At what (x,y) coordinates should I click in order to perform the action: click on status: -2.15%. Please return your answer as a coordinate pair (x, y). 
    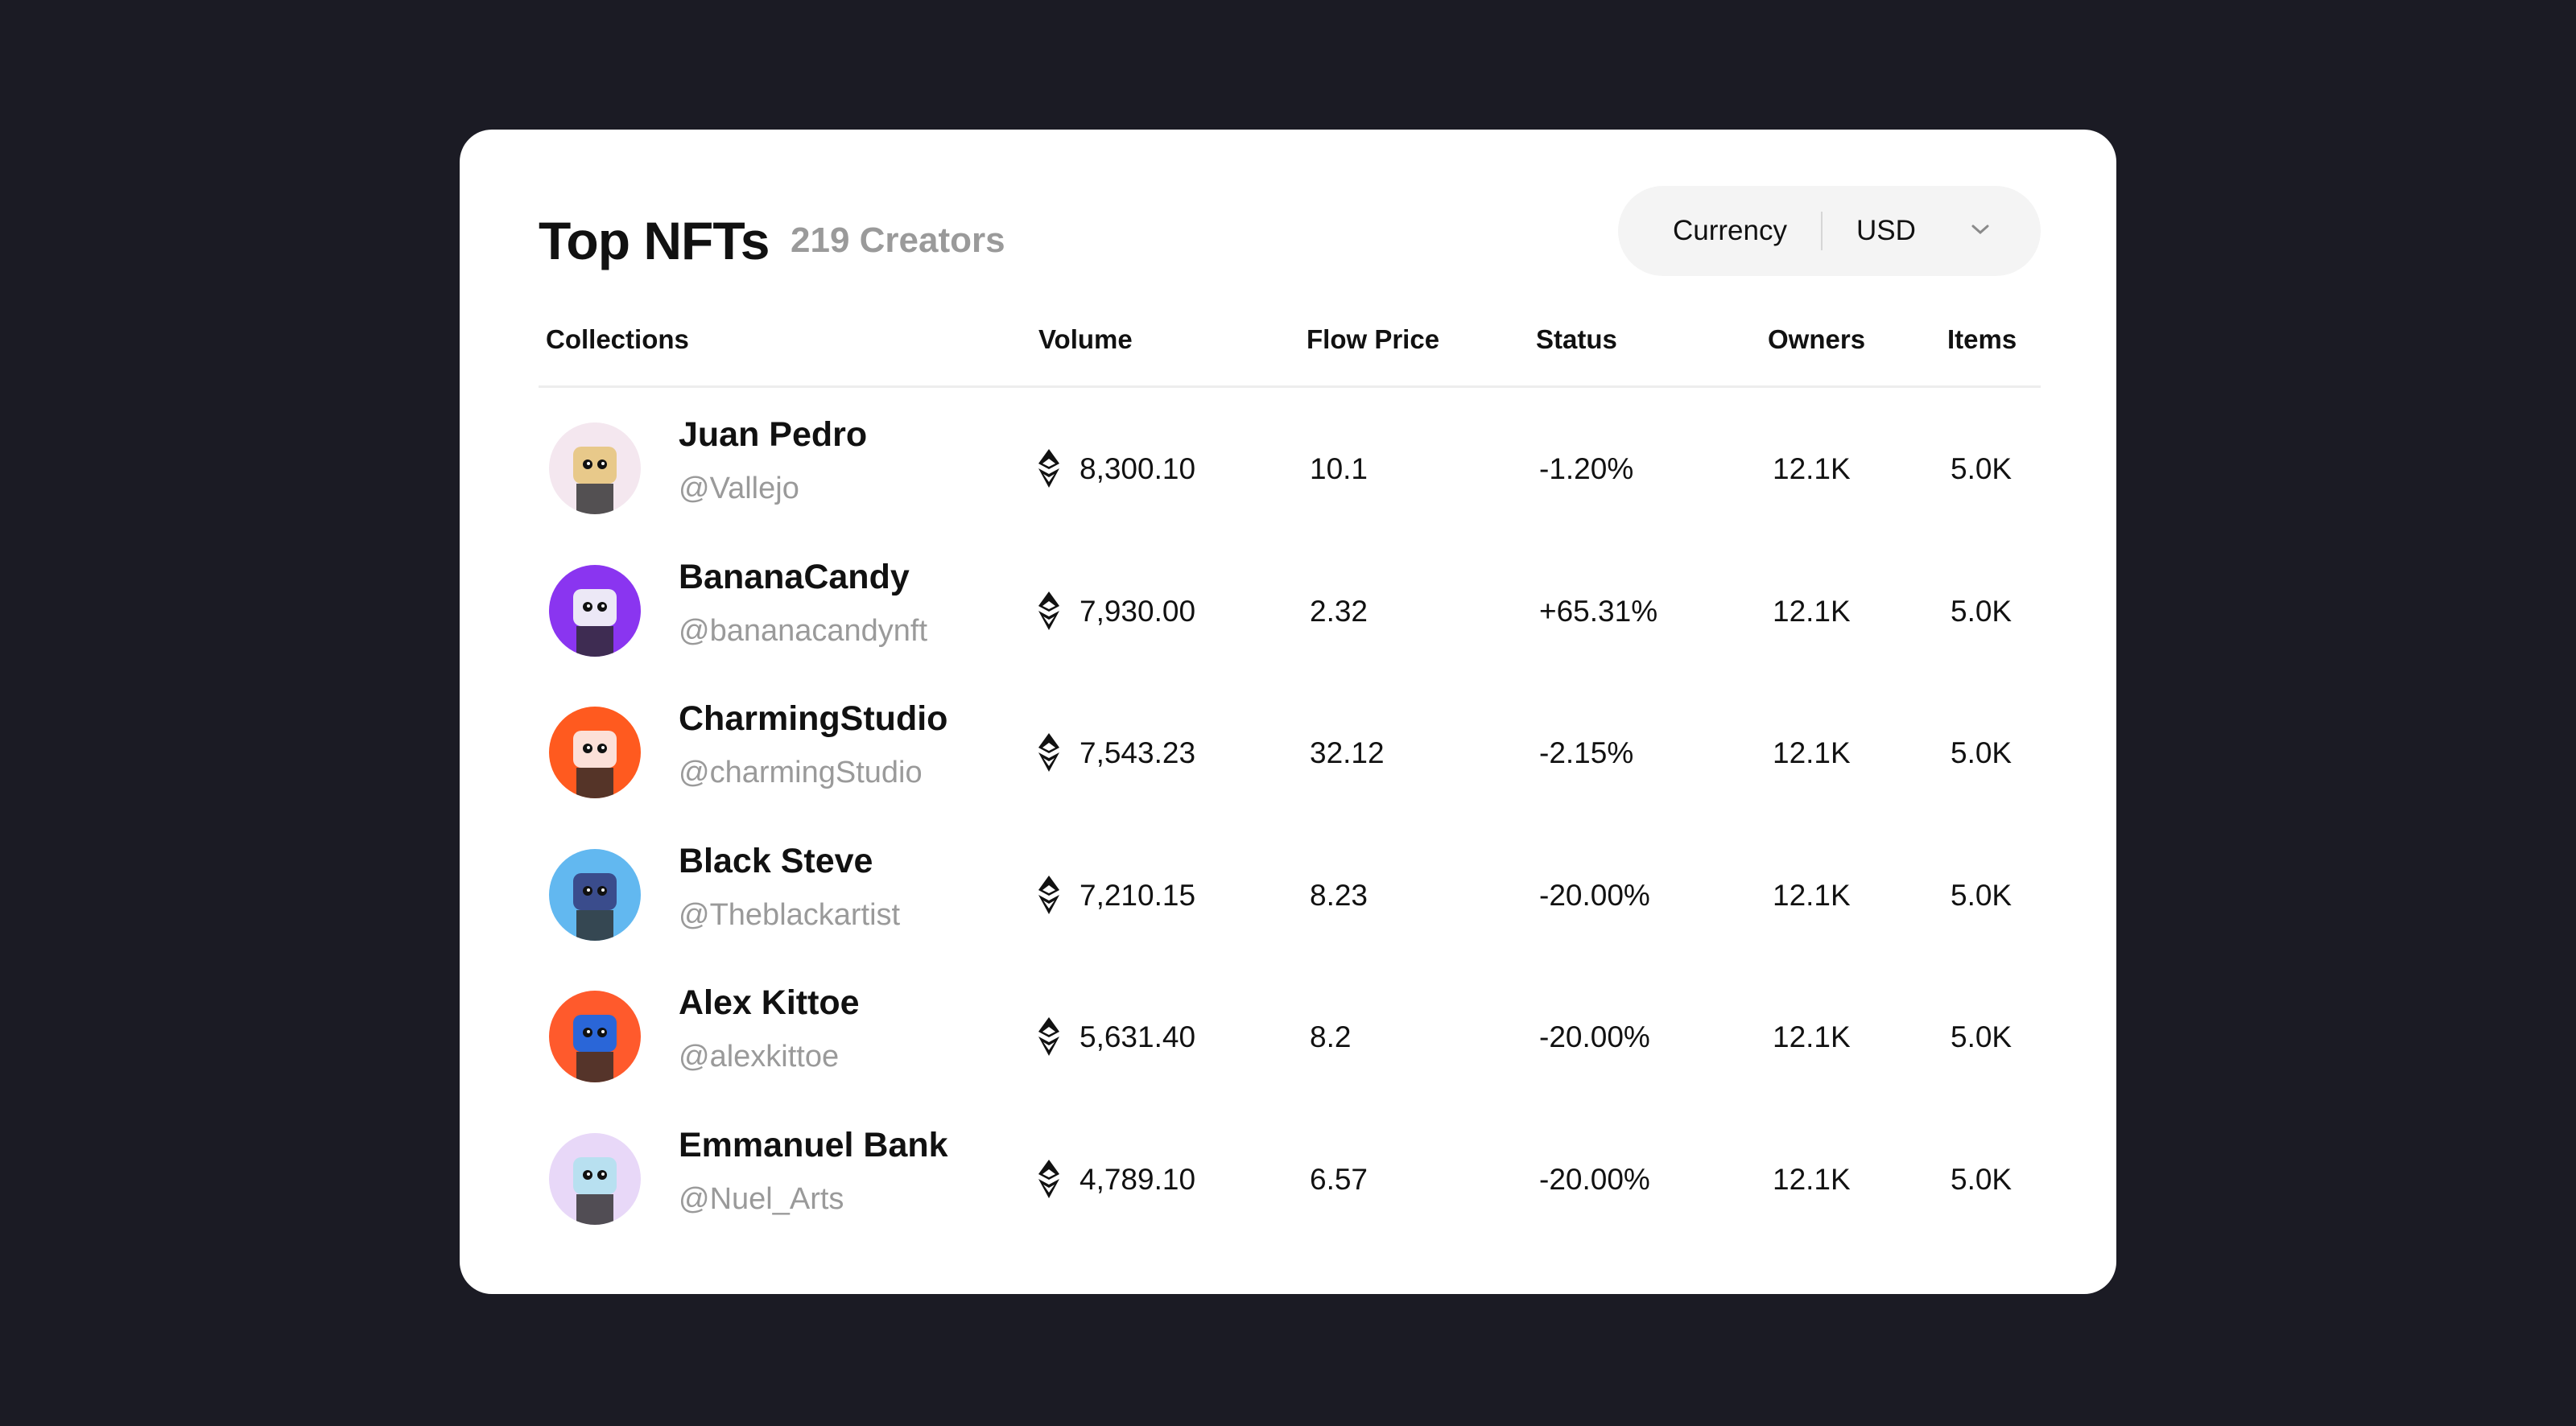
    Looking at the image, I should click on (1586, 752).